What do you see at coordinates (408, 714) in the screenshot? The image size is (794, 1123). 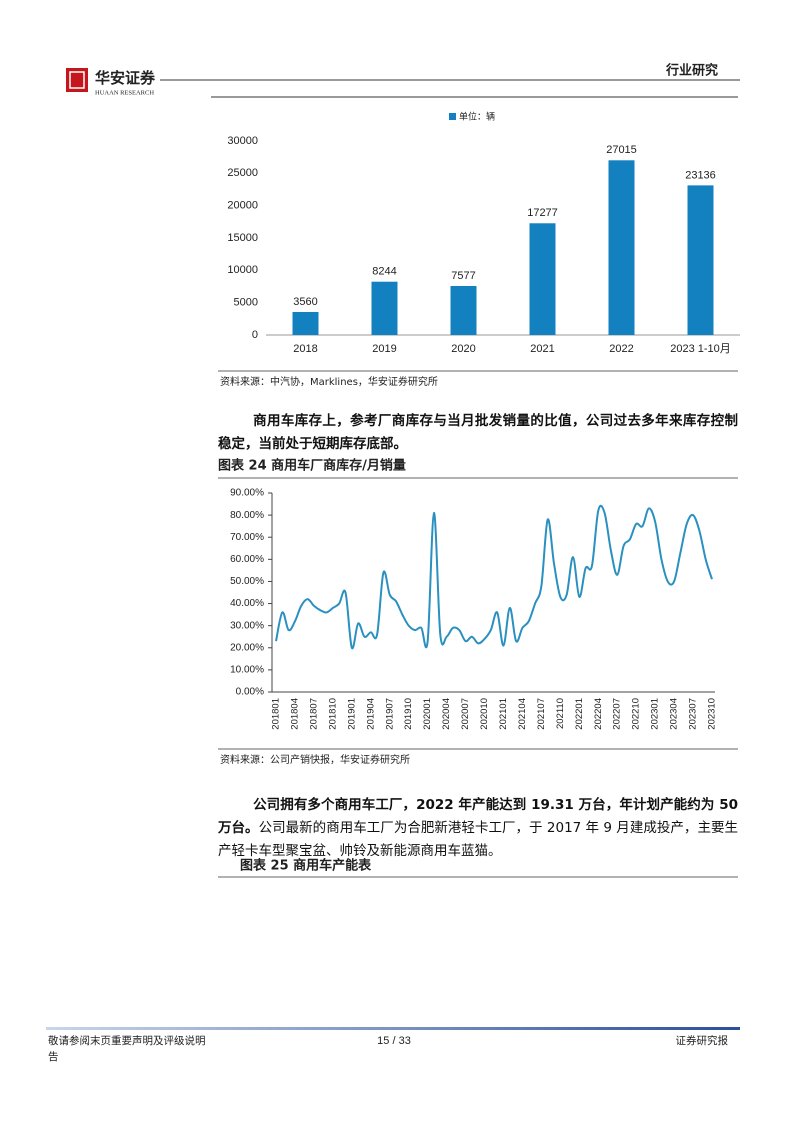 I see `x-tick-label: 201910` at bounding box center [408, 714].